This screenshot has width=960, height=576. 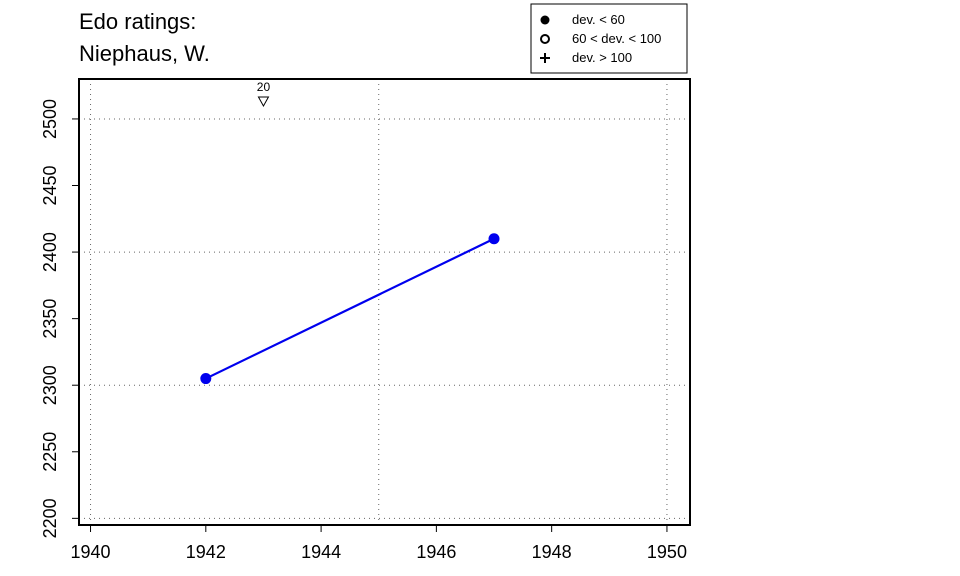 I want to click on x-tick-label: 1942, so click(x=206, y=552).